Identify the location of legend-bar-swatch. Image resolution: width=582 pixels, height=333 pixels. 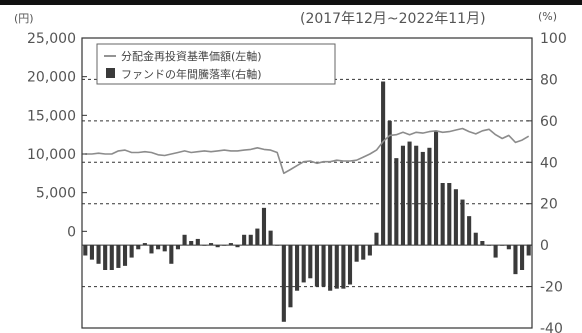
(110, 73).